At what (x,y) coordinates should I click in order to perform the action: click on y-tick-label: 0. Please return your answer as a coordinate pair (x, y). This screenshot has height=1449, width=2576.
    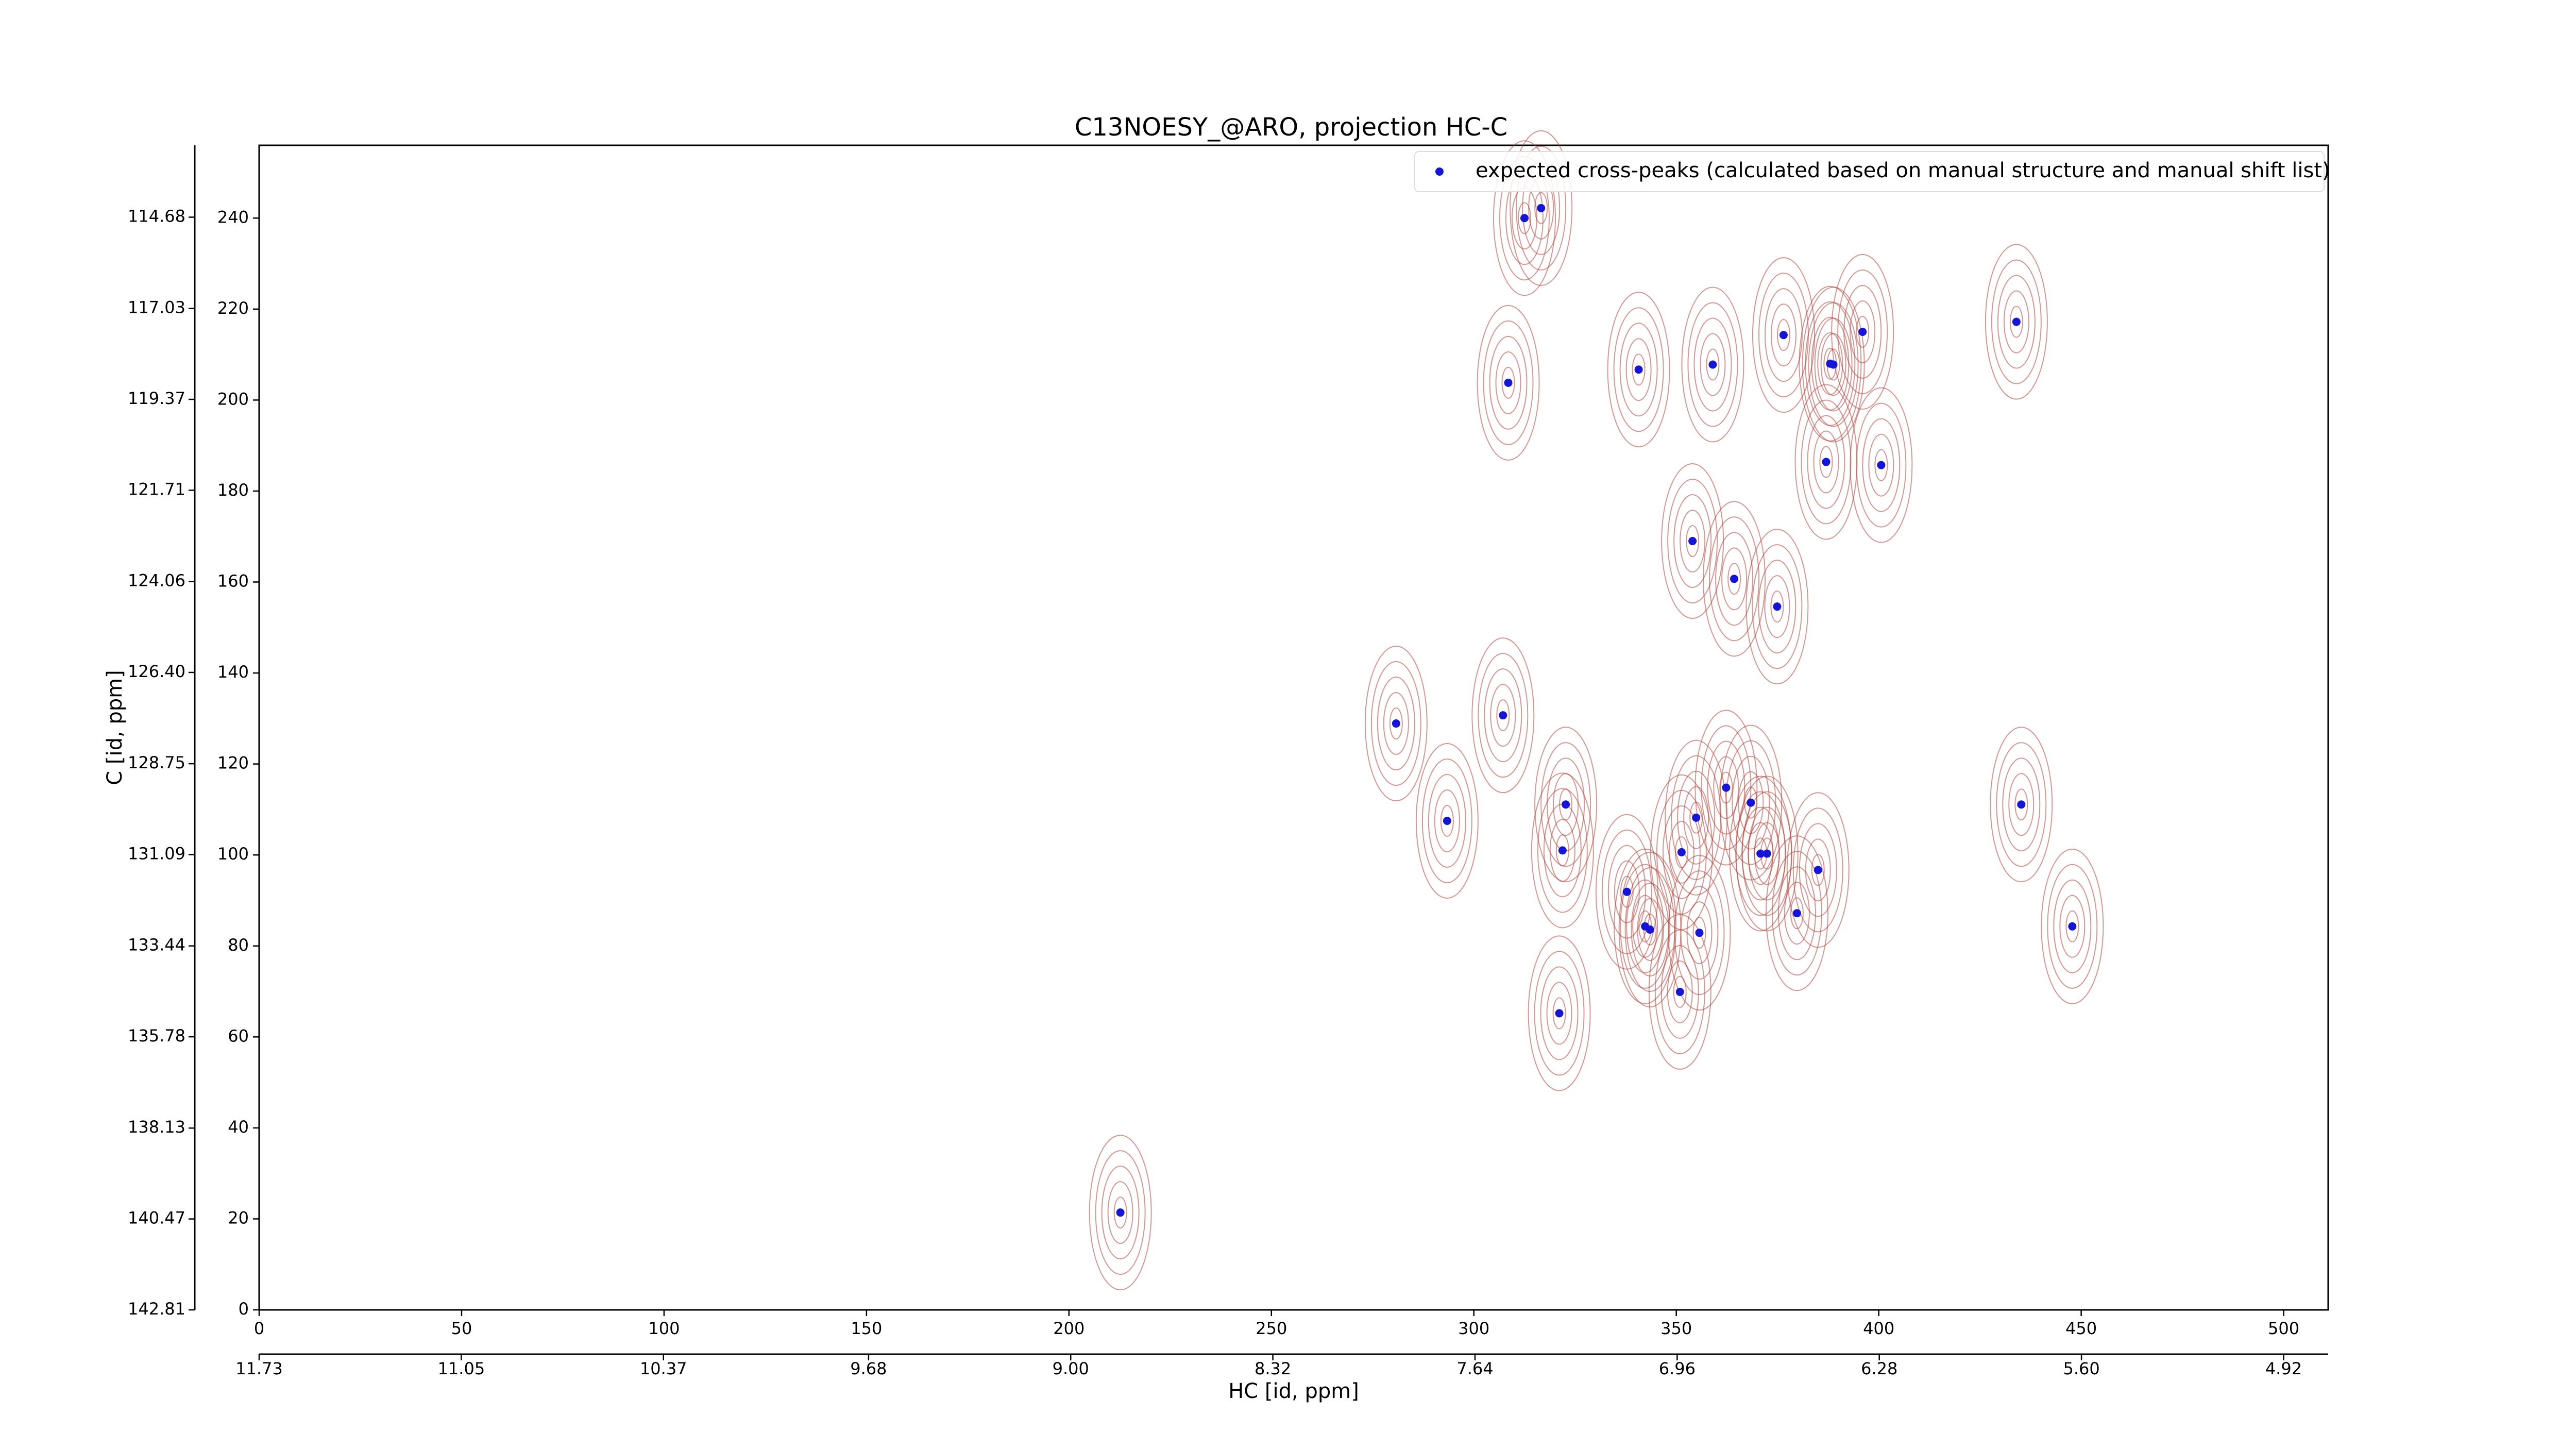
    Looking at the image, I should click on (244, 1309).